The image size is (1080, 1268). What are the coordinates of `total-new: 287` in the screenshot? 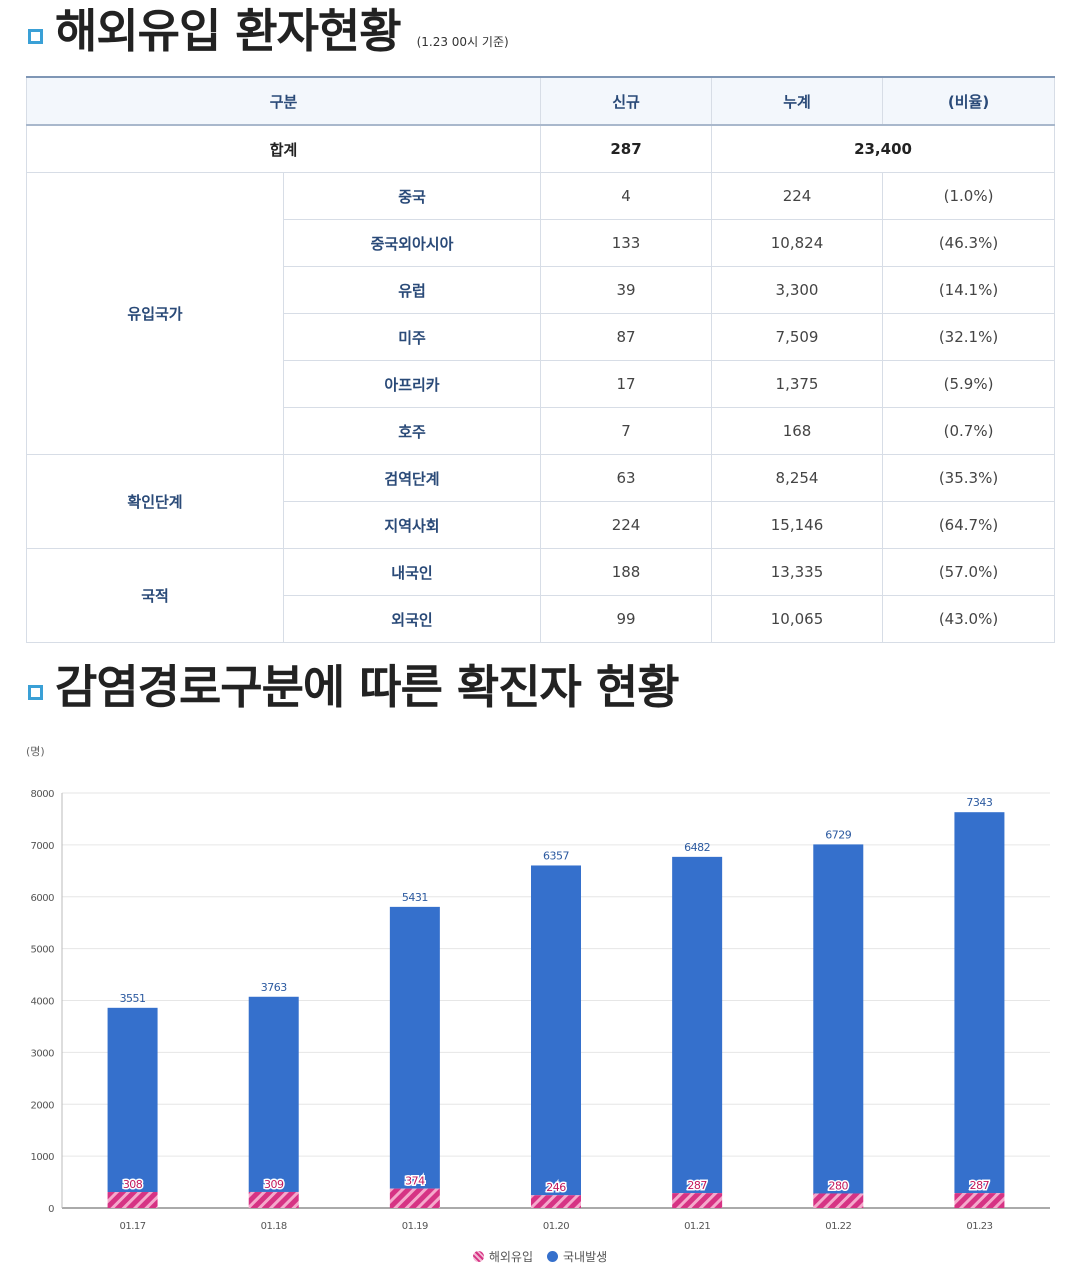 It's located at (626, 148).